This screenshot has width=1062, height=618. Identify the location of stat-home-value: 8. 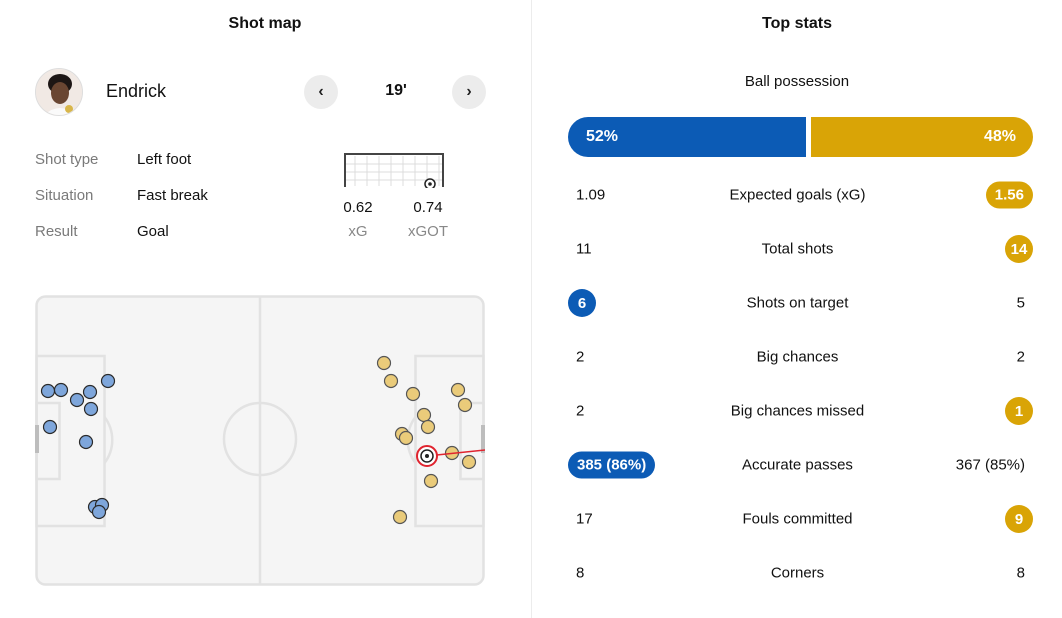
(580, 573).